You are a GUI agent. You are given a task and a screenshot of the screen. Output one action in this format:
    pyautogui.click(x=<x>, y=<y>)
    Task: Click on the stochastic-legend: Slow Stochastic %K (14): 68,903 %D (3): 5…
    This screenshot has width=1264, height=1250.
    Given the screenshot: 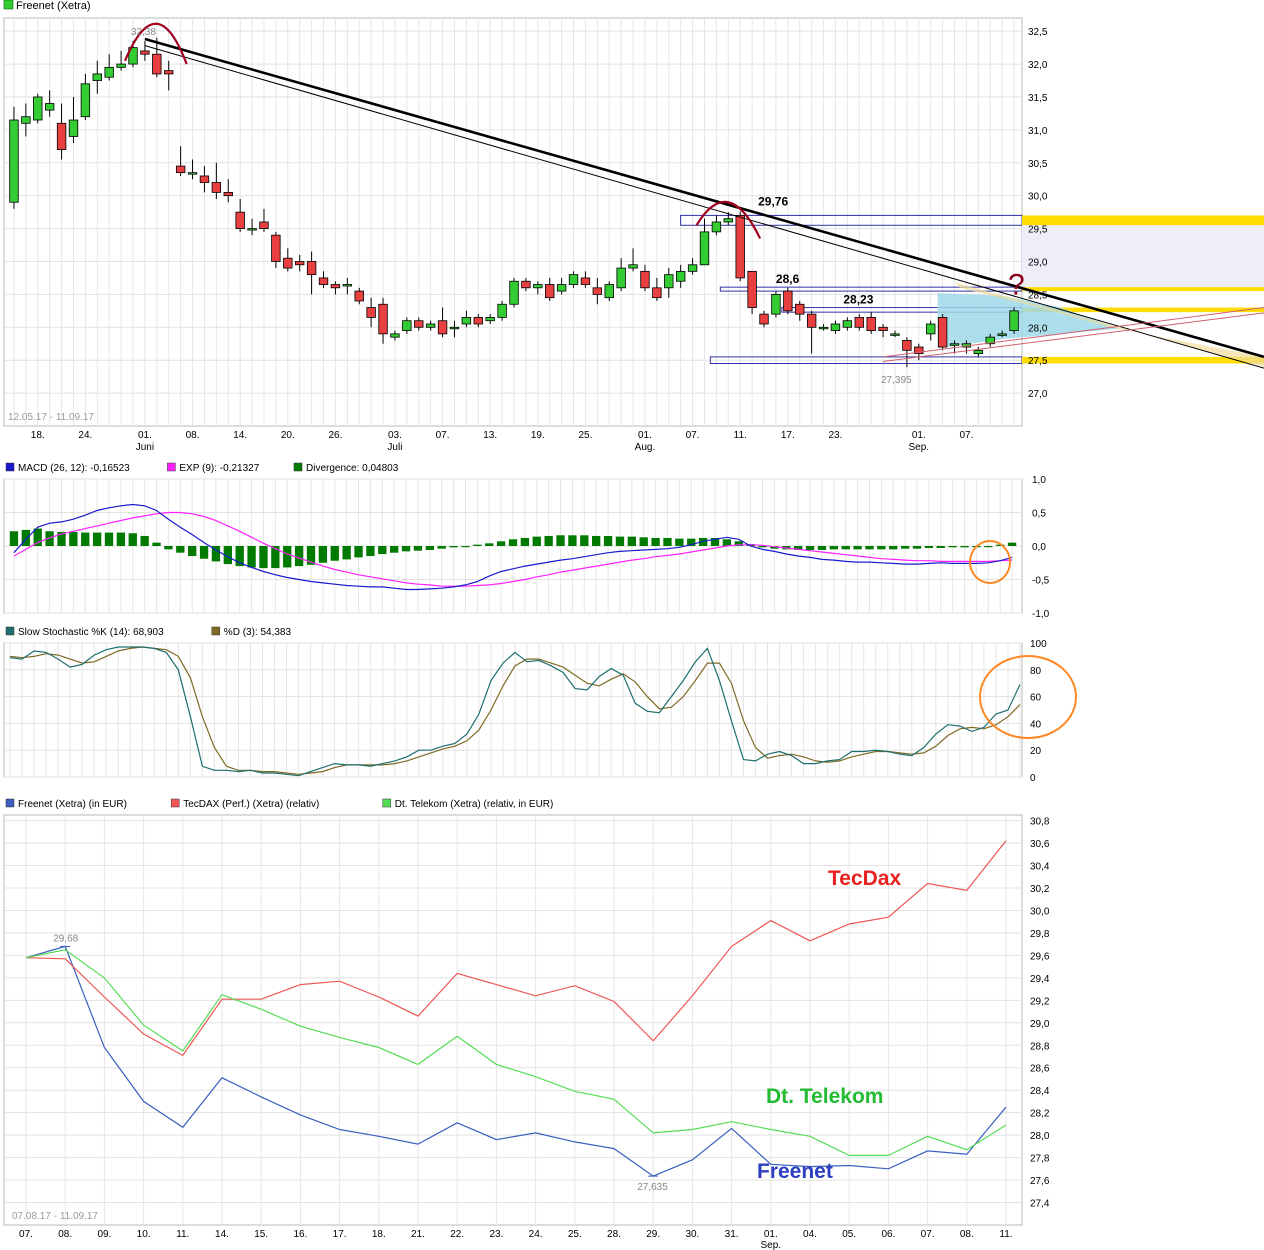 What is the action you would take?
    pyautogui.click(x=148, y=632)
    